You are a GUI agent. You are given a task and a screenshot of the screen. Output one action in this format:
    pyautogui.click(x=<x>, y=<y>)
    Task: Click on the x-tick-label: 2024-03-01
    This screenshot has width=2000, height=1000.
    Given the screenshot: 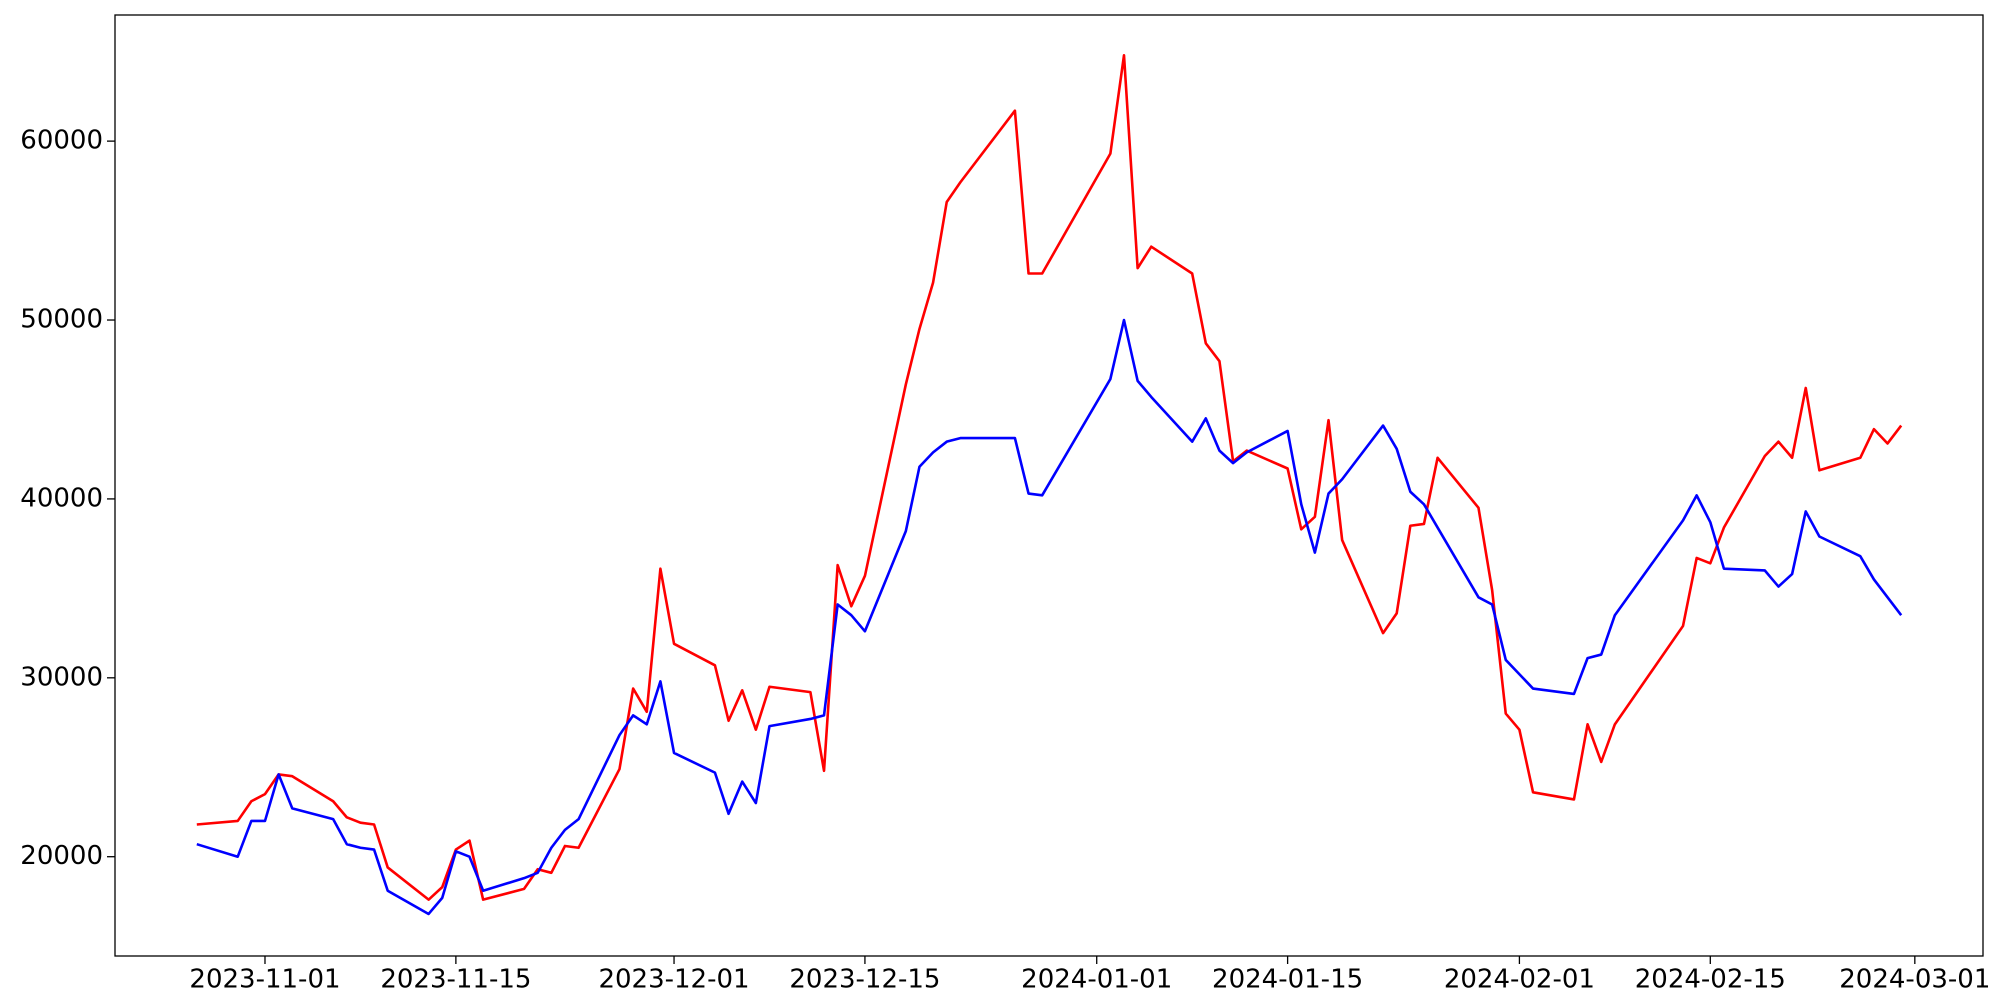 What is the action you would take?
    pyautogui.click(x=1914, y=980)
    